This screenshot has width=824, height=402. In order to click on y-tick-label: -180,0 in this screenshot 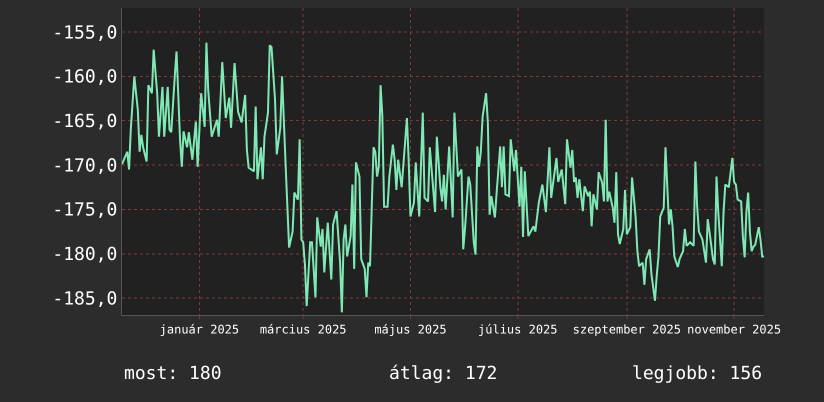, I will do `click(85, 255)`.